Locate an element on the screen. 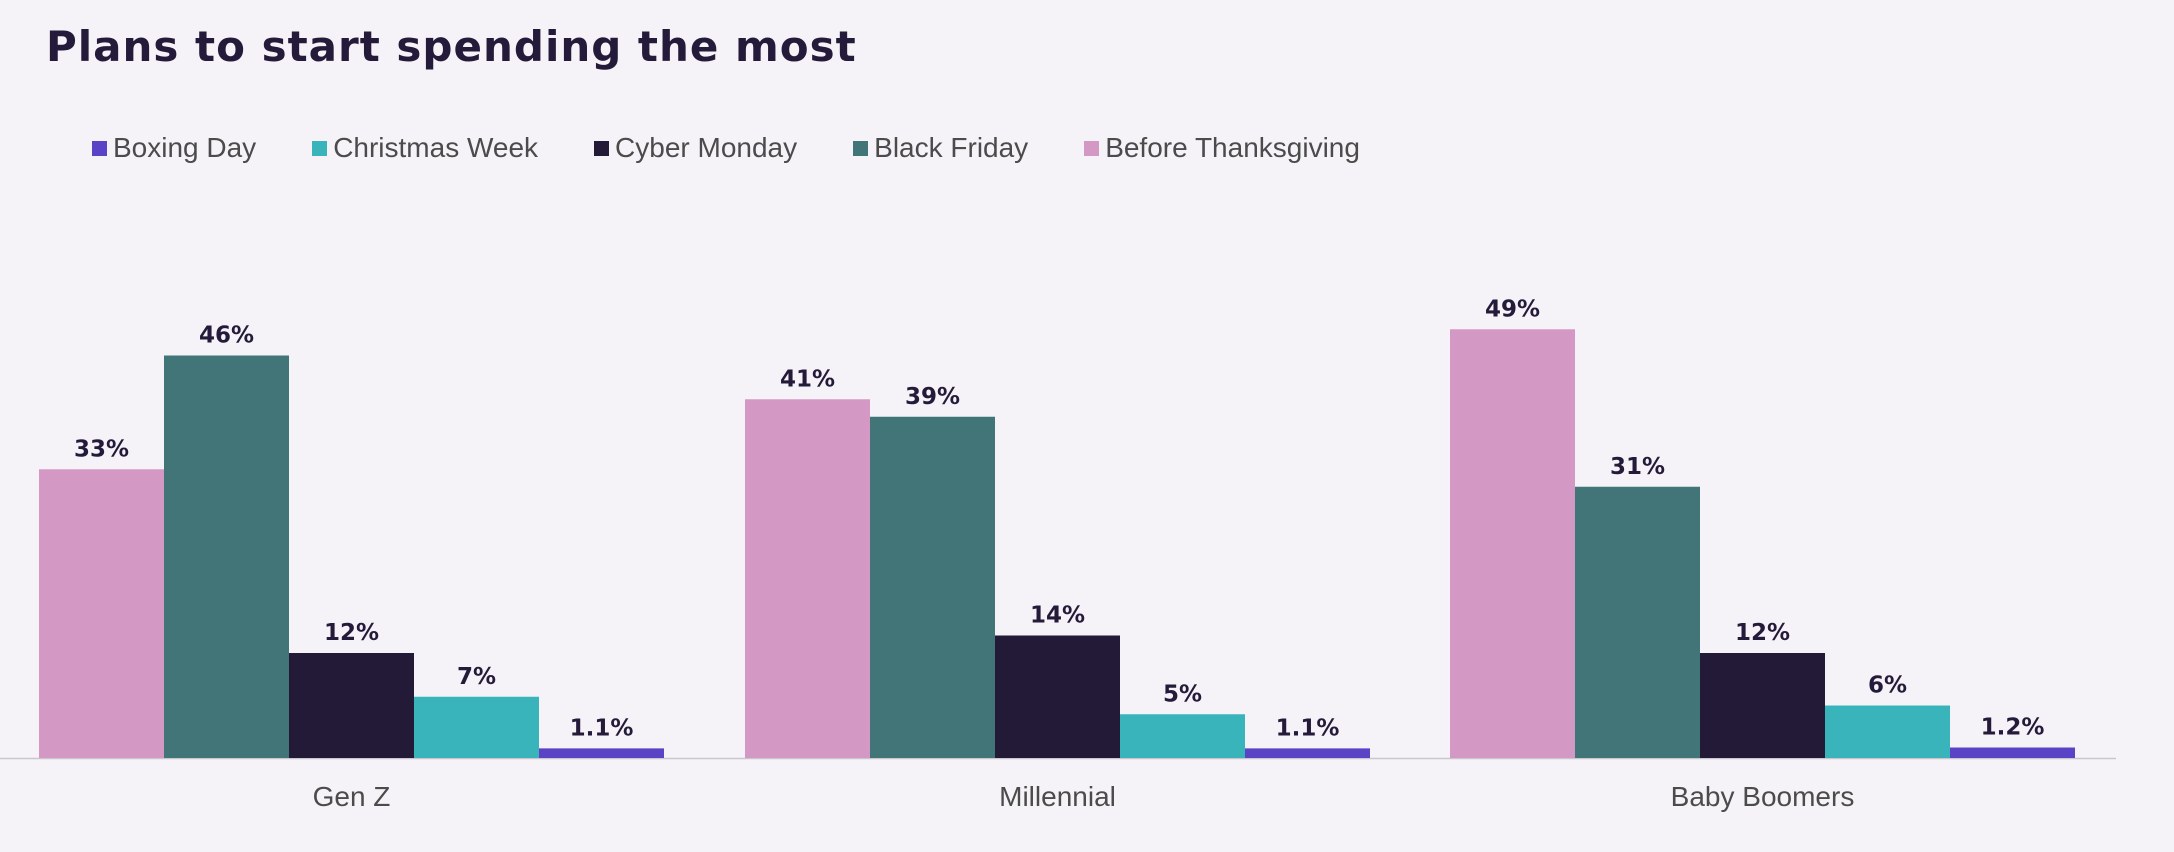  data-label-baby-boomers-before-thanksgiving: 49% is located at coordinates (1512, 309).